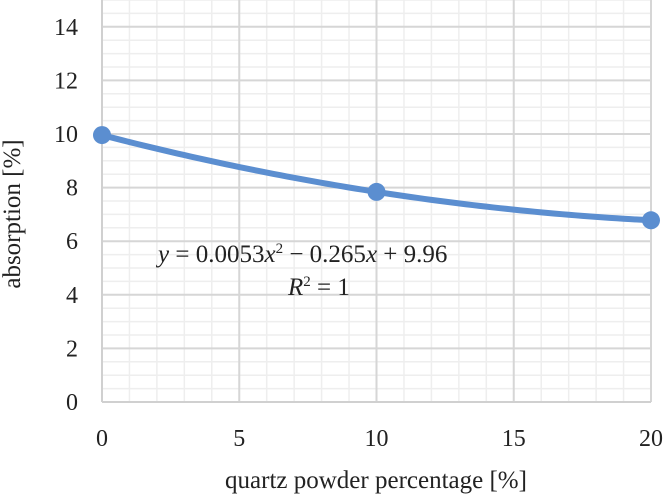 The height and width of the screenshot is (494, 666). I want to click on y-tick-label: 0, so click(72, 403).